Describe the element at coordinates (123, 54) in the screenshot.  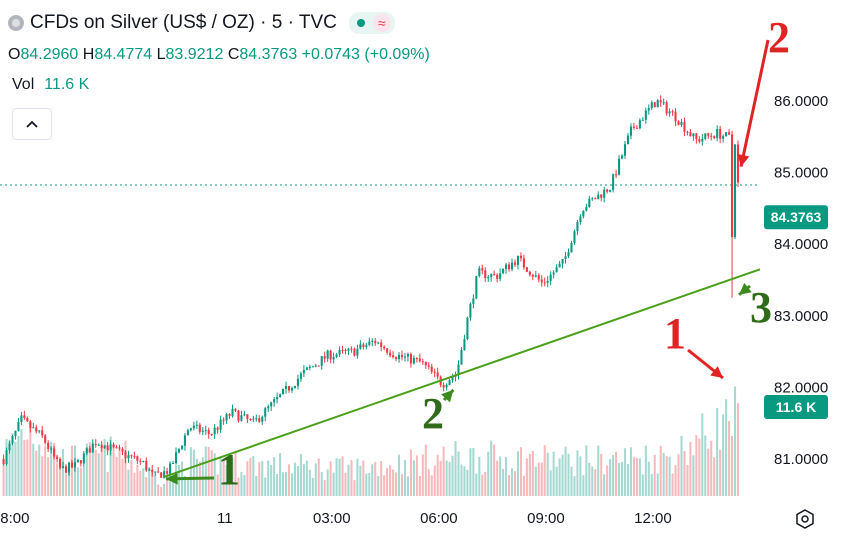
I see `high-value: 84.4774` at that location.